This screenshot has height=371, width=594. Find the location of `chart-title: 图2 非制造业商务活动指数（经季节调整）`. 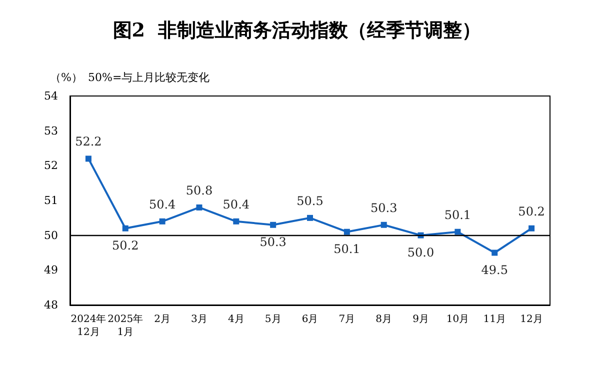

chart-title: 图2 非制造业商务活动指数（经季节调整） is located at coordinates (297, 31).